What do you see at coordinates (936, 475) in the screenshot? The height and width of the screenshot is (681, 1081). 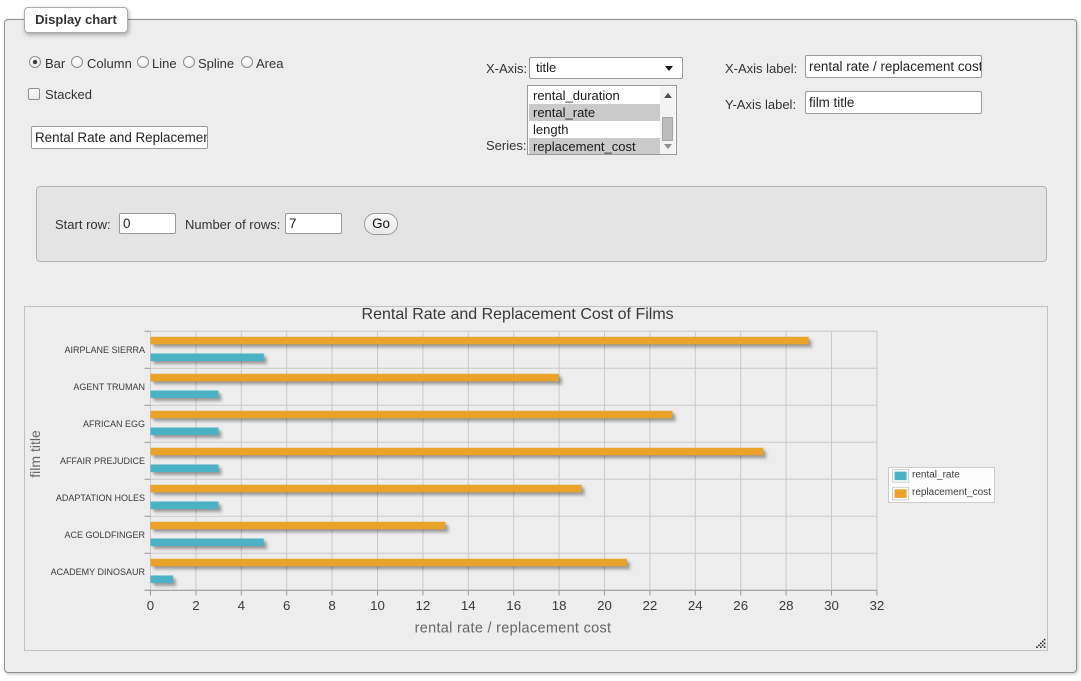 I see `svg-text: rental_rate` at bounding box center [936, 475].